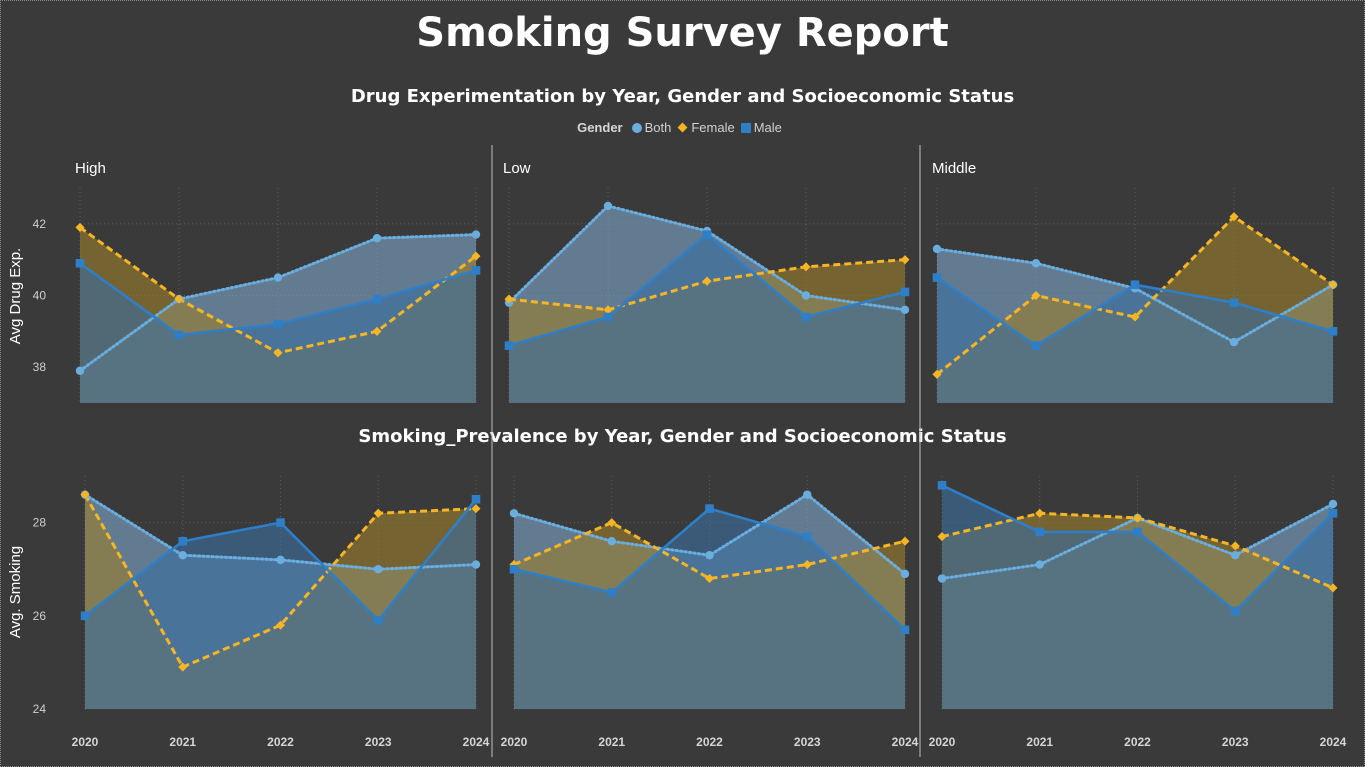 The image size is (1365, 767). What do you see at coordinates (40, 296) in the screenshot?
I see `y-tick-label: 40` at bounding box center [40, 296].